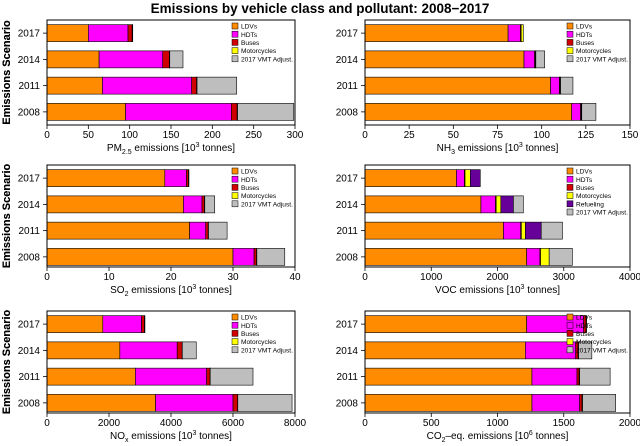  What do you see at coordinates (233, 277) in the screenshot?
I see `x-tick-label: 30` at bounding box center [233, 277].